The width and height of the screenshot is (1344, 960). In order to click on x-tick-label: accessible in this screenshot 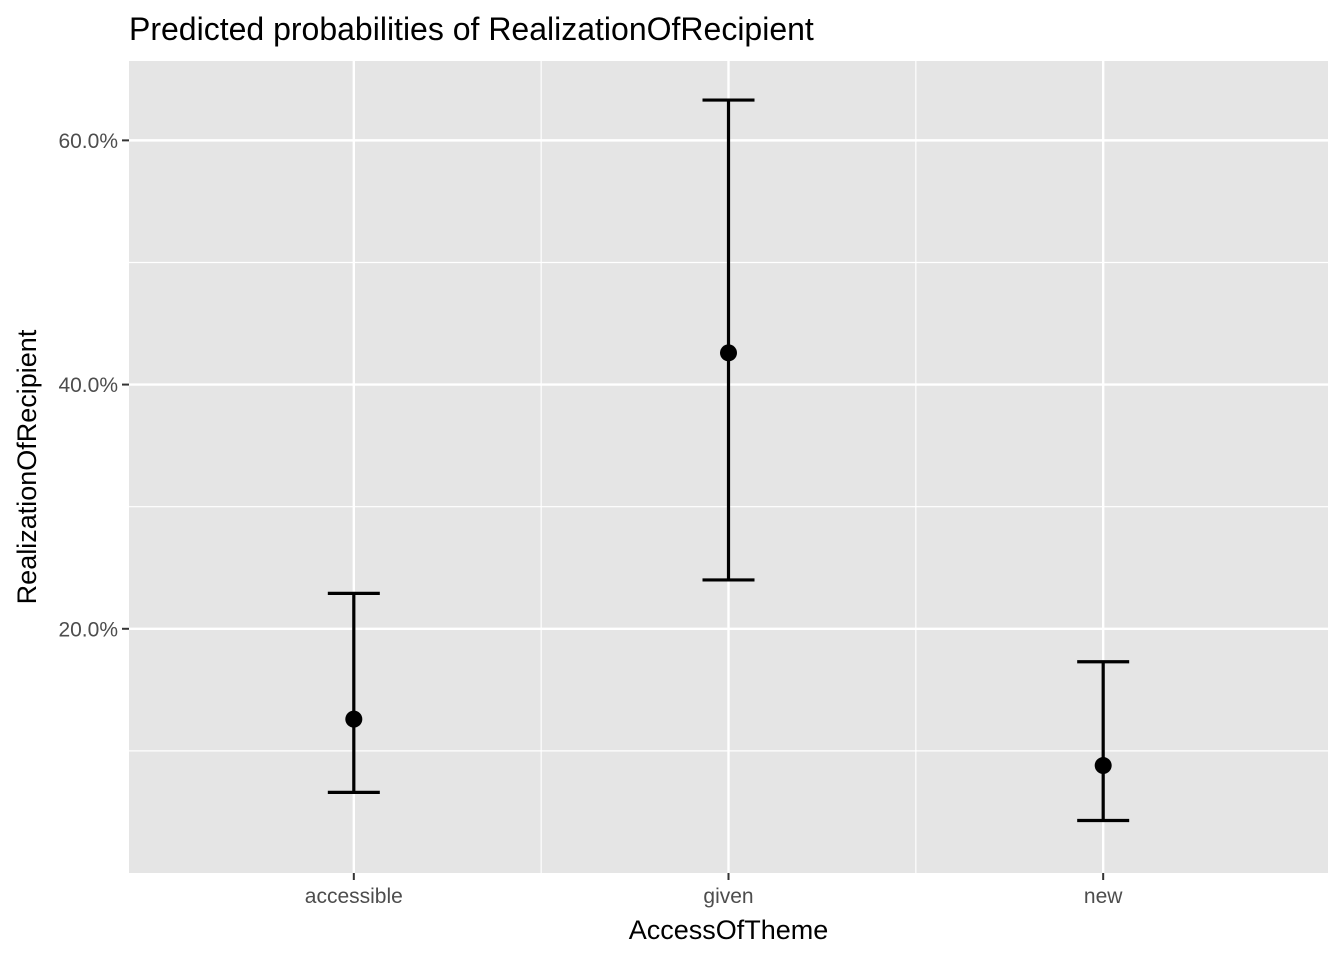, I will do `click(354, 896)`.